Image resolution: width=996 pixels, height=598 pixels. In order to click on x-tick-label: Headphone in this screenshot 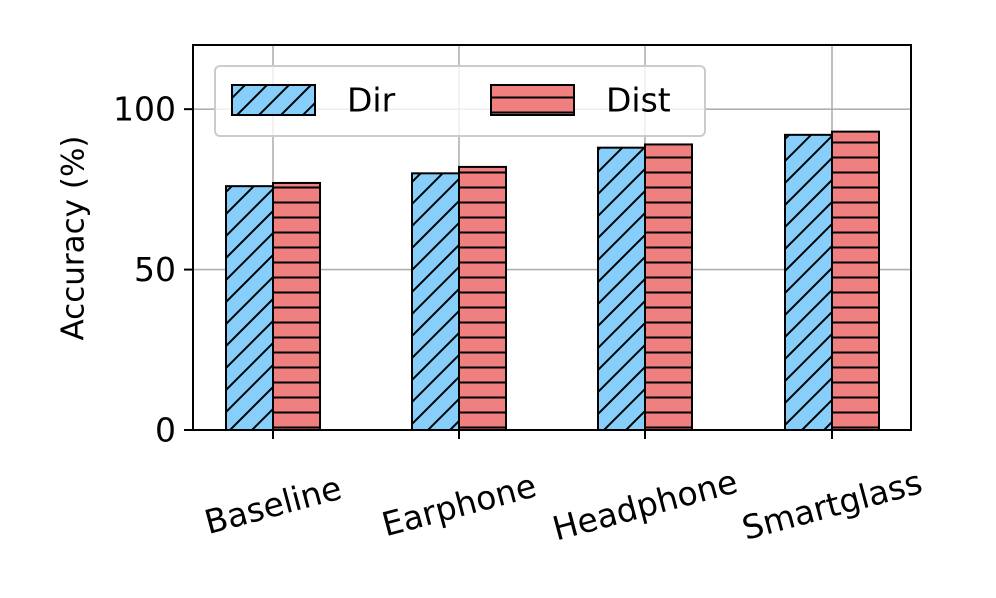, I will do `click(644, 505)`.